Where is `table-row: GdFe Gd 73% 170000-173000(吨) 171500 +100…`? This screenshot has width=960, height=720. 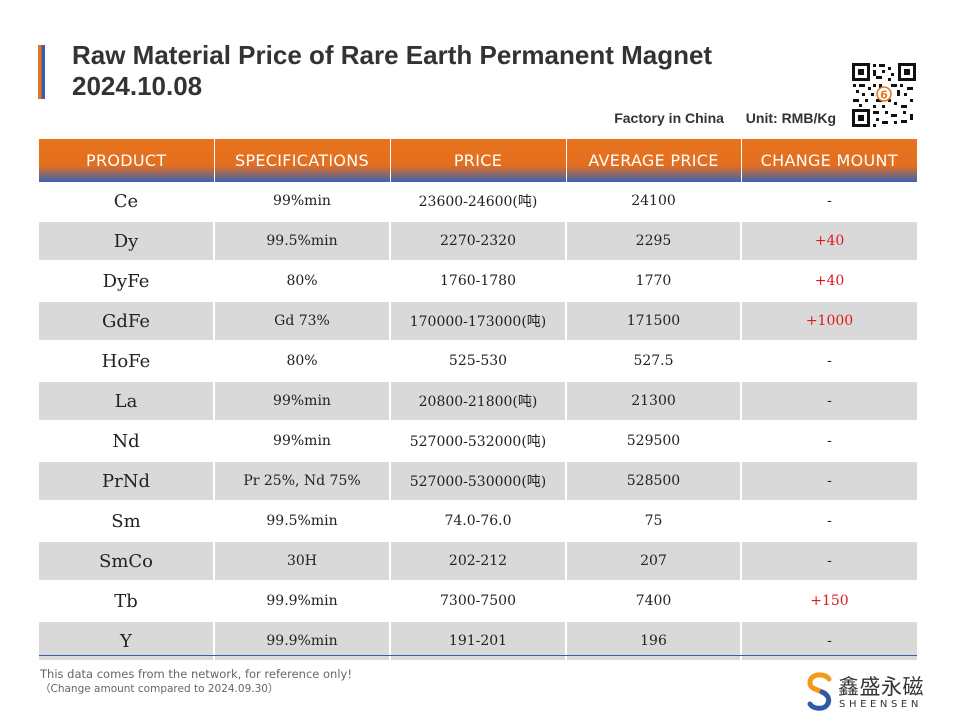
table-row: GdFe Gd 73% 170000-173000(吨) 171500 +100… is located at coordinates (478, 321).